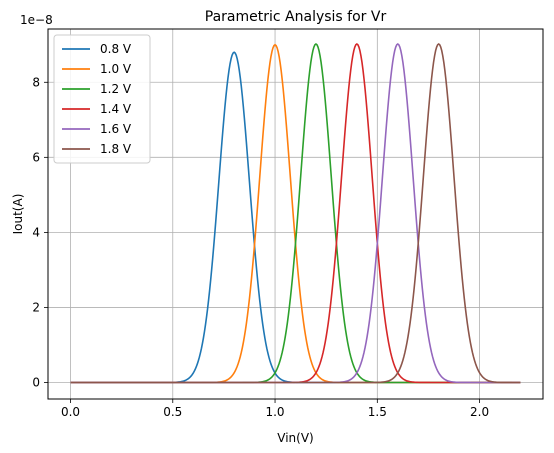  What do you see at coordinates (116, 69) in the screenshot?
I see `legend-label: 1.0 V` at bounding box center [116, 69].